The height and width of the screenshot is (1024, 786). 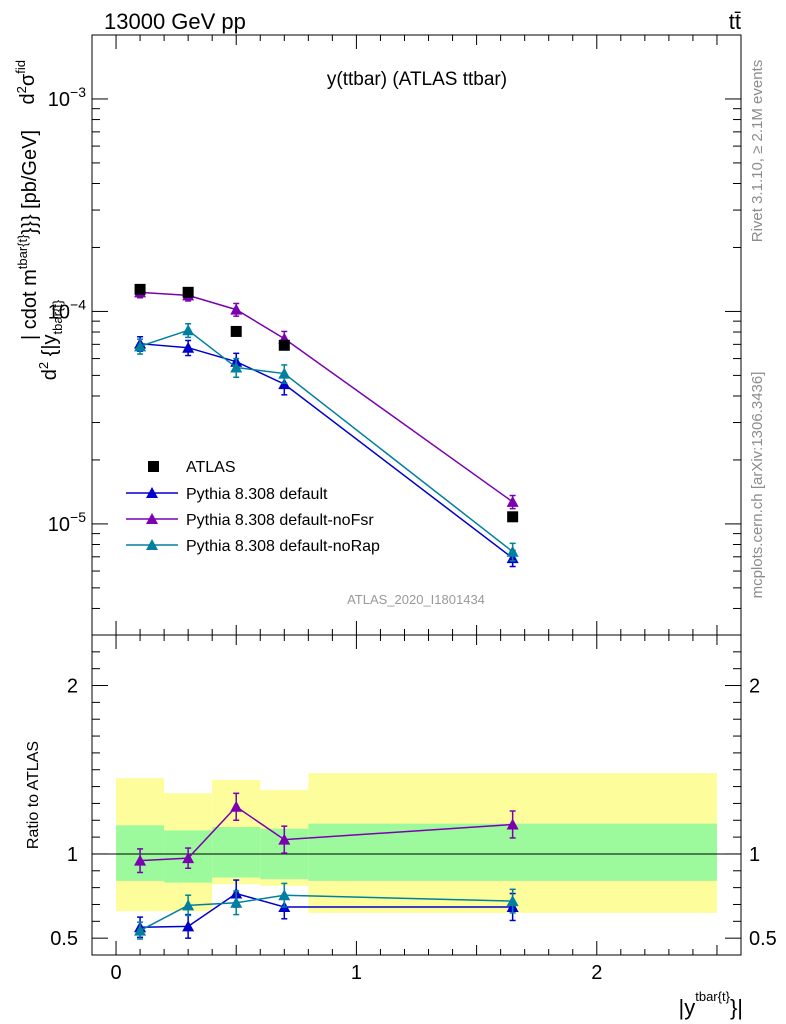 I want to click on legend-entry-norap: Pythia 8.308 default-noRap, so click(x=253, y=546).